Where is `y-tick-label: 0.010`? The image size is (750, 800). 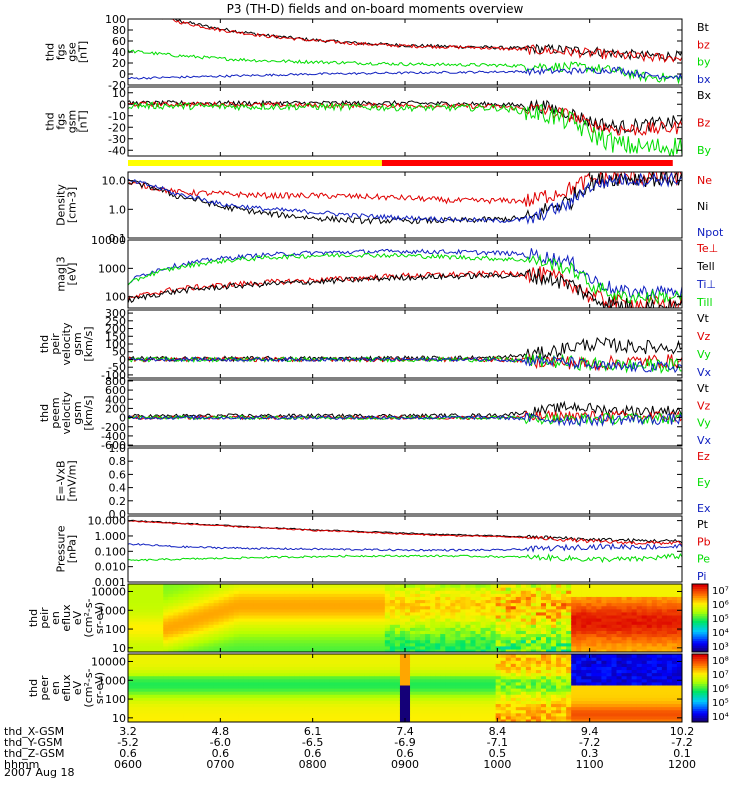
y-tick-label: 0.010 is located at coordinates (111, 567).